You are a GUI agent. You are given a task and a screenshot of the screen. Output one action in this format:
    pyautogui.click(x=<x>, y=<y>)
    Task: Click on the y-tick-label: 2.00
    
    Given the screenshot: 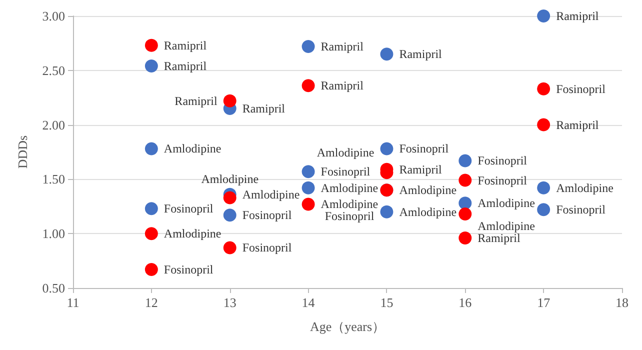 What is the action you would take?
    pyautogui.click(x=53, y=124)
    